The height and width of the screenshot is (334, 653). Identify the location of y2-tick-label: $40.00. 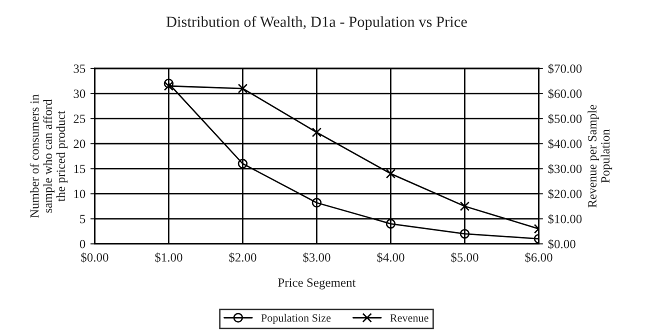
(565, 143).